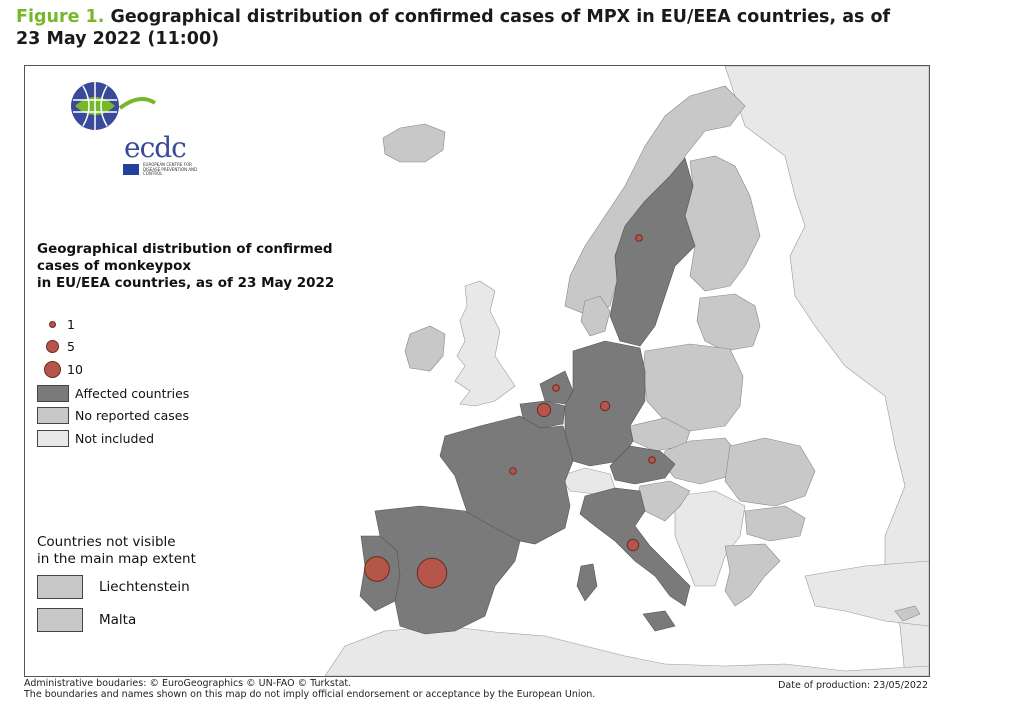  I want to click on production-date: Date of production: 23/05/2022, so click(853, 685).